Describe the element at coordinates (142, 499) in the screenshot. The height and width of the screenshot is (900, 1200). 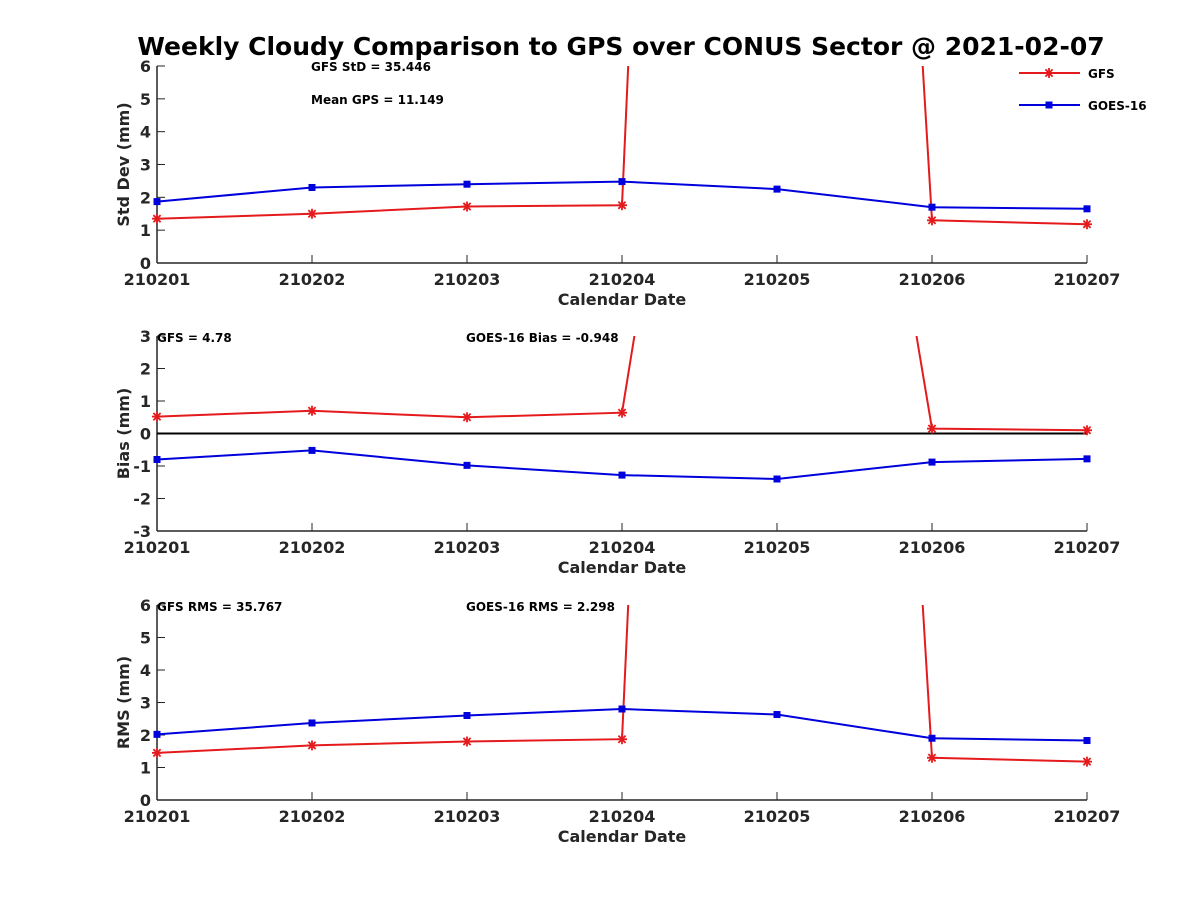
I see `y-tick-label: -2` at that location.